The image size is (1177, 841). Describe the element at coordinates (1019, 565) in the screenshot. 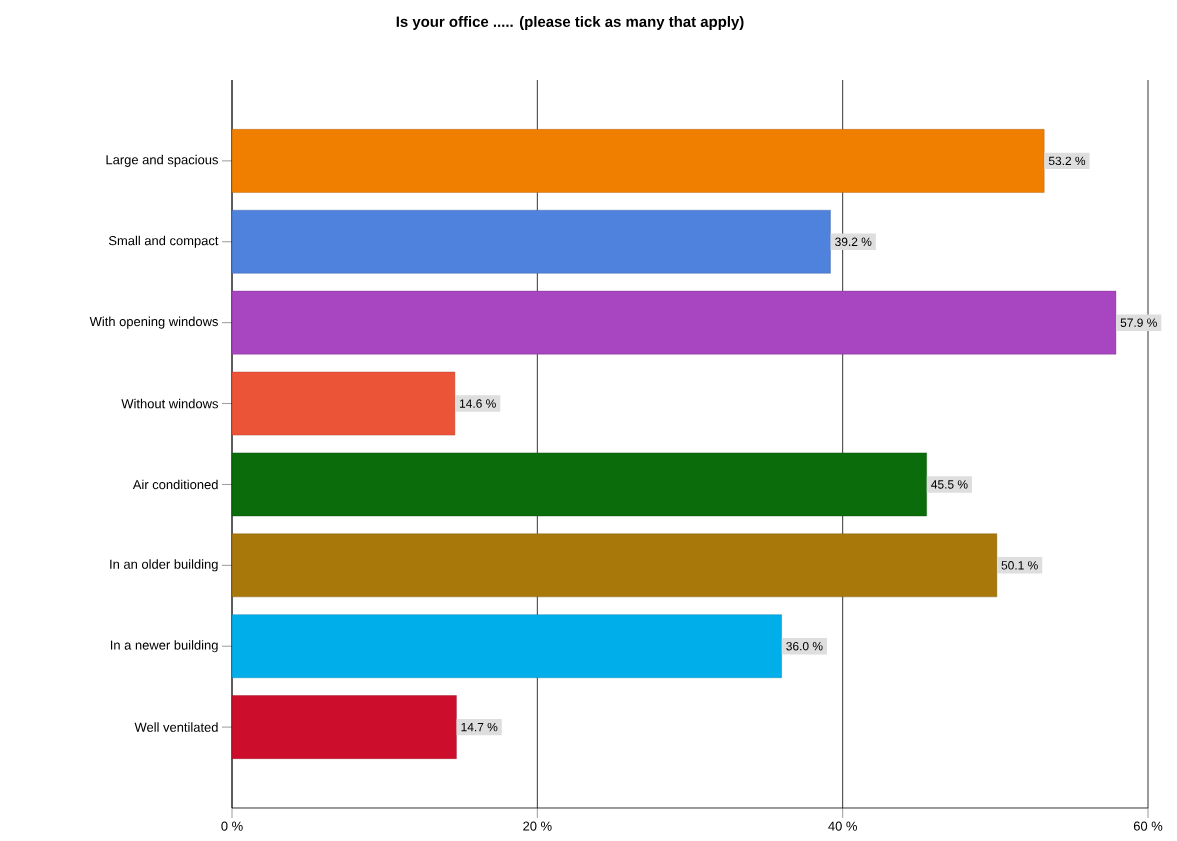

I see `data-label: 50.1 %` at that location.